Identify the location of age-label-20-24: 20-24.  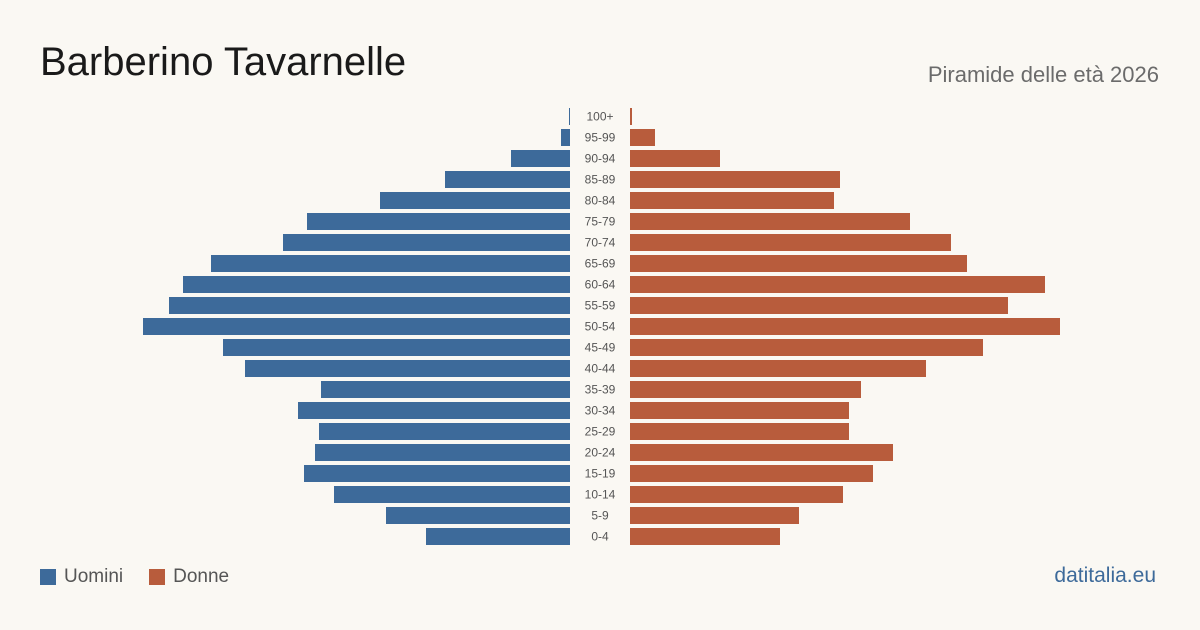
(600, 453).